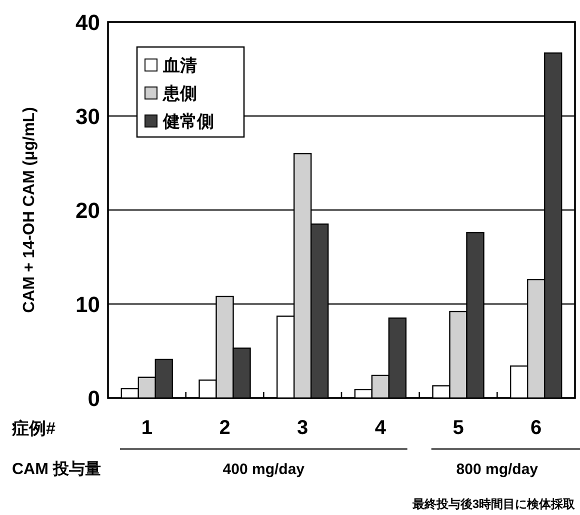 The image size is (580, 515). I want to click on text: CAM 投与量, so click(56, 469).